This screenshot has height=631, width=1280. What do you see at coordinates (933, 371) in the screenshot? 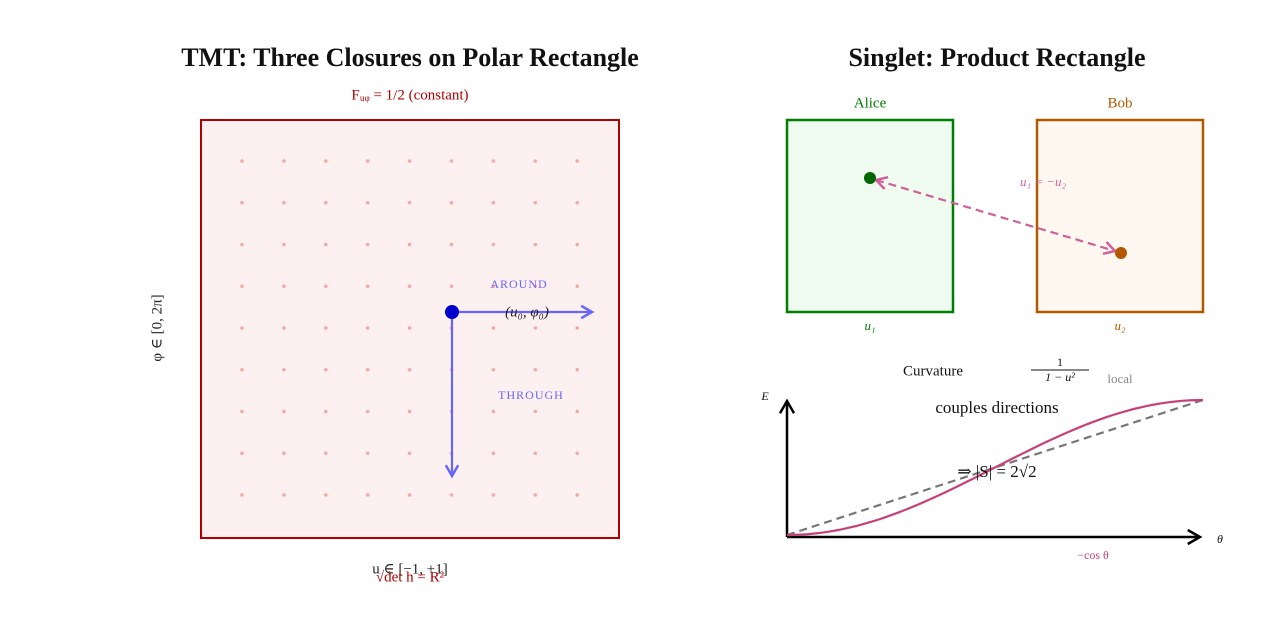
I see `curvature-text: Curvature` at bounding box center [933, 371].